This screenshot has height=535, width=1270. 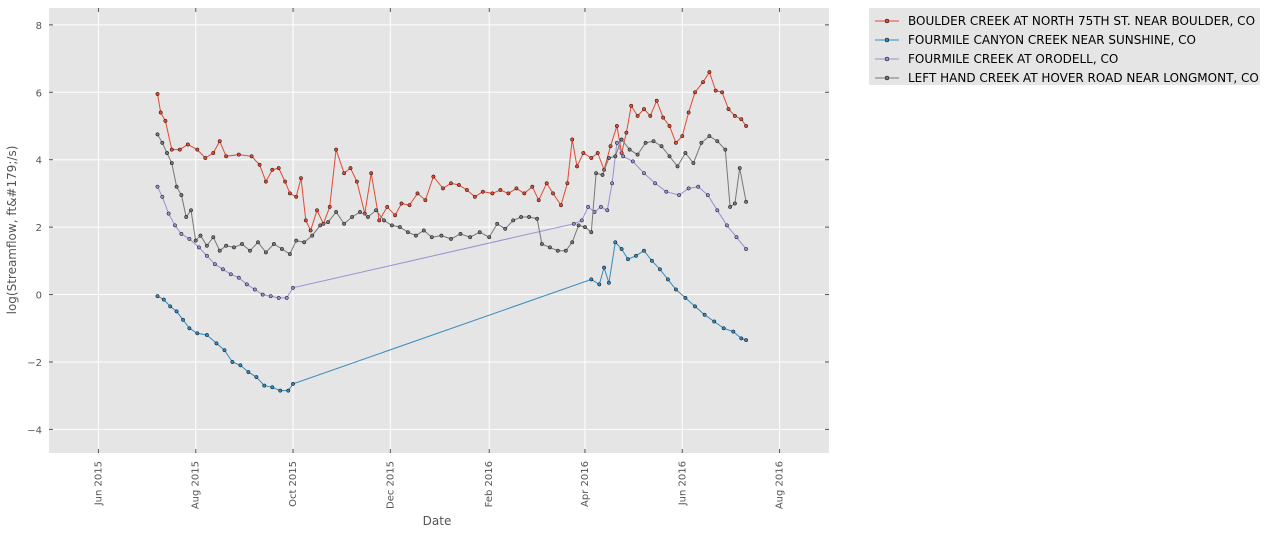 What do you see at coordinates (12, 230) in the screenshot?
I see `y-axis-label: log(Streamflow, ft&#179;/s)` at bounding box center [12, 230].